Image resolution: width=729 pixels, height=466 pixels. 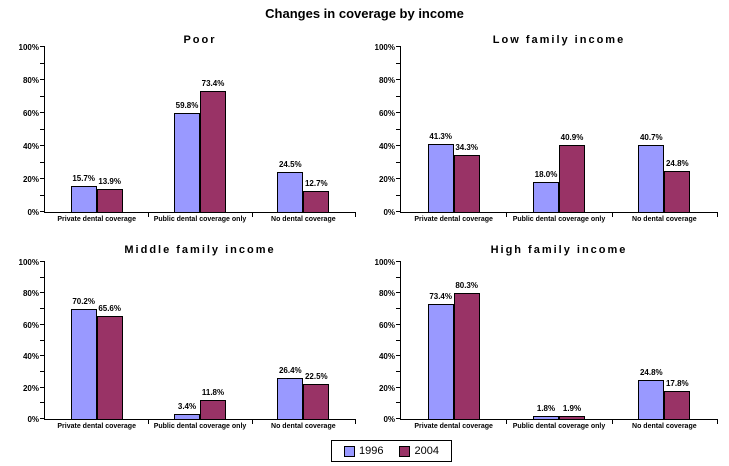 I want to click on legend-item-2004: 2004, so click(x=419, y=451).